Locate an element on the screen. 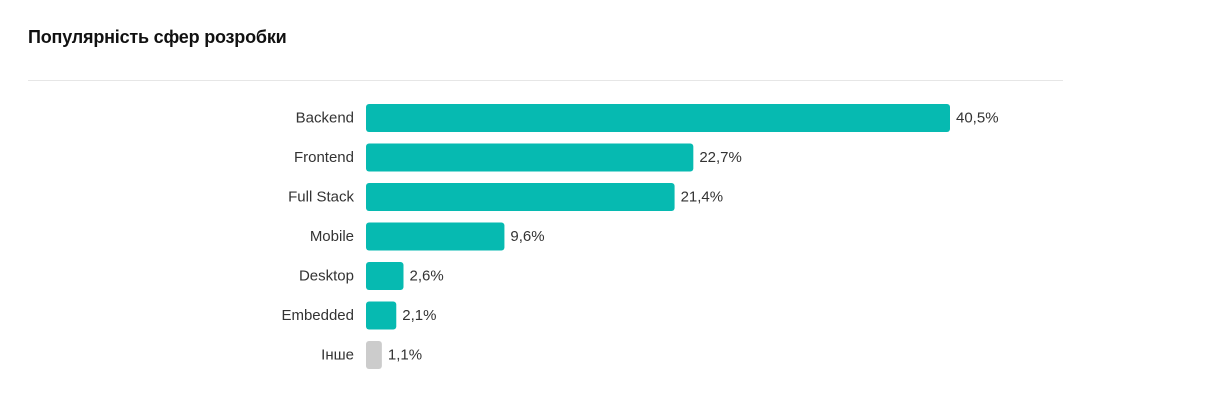 The height and width of the screenshot is (416, 1212). value-label-інше: 1,1% is located at coordinates (405, 355).